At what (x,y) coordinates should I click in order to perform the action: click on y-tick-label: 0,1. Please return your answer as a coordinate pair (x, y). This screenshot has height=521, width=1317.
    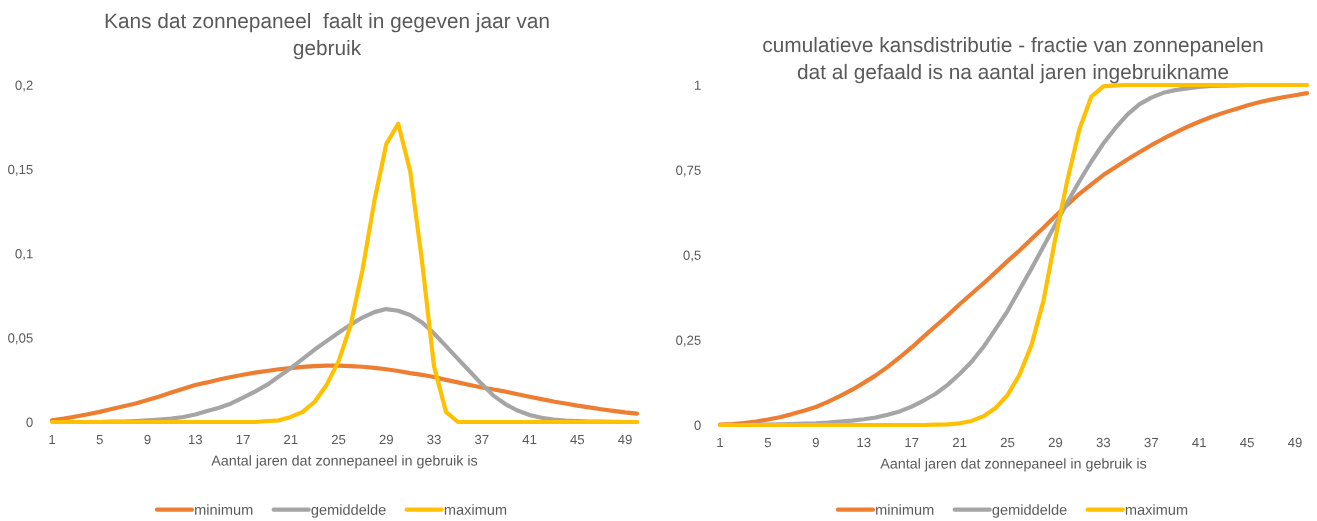
    Looking at the image, I should click on (24, 254).